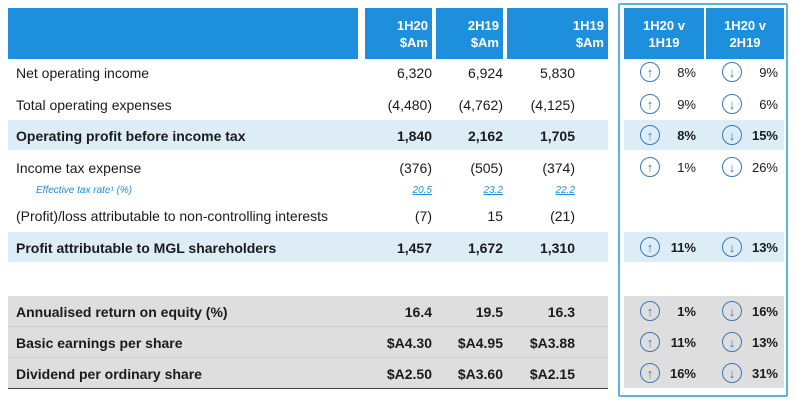 The image size is (795, 400). I want to click on value-1h20: (4,480), so click(409, 105).